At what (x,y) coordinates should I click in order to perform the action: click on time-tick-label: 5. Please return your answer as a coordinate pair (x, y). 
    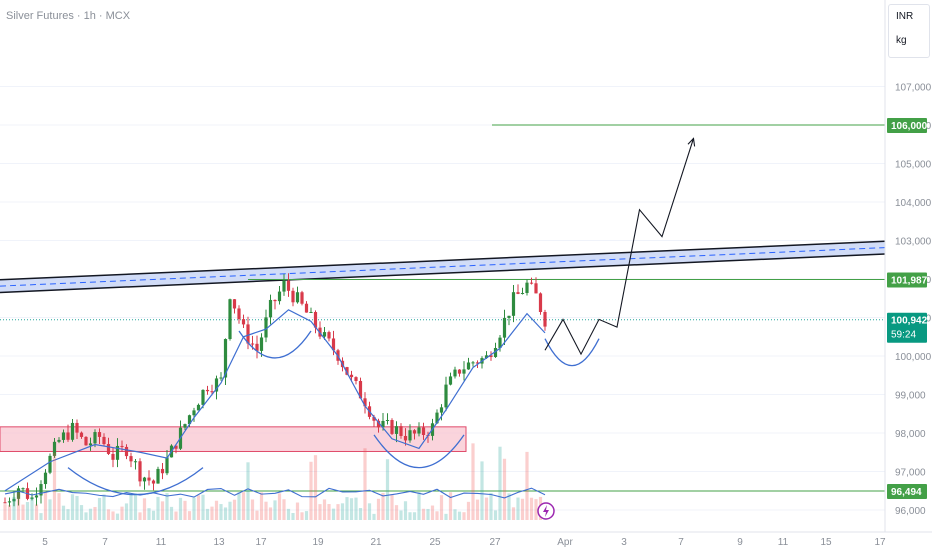
    Looking at the image, I should click on (45, 542).